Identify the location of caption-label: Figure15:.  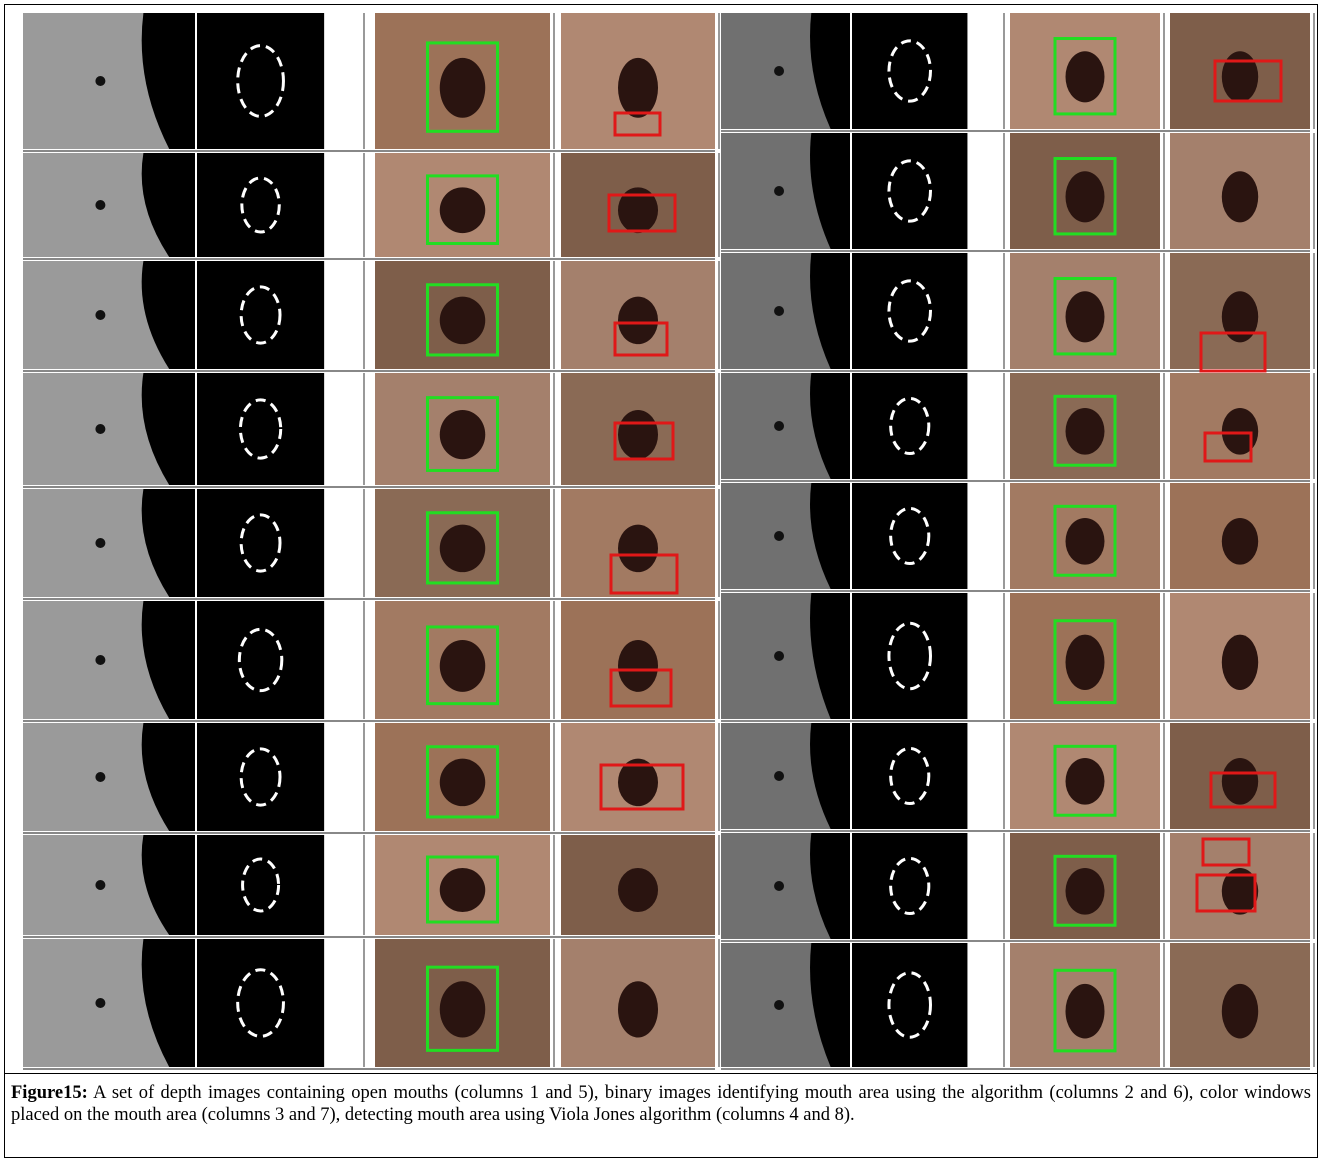
(49, 1093).